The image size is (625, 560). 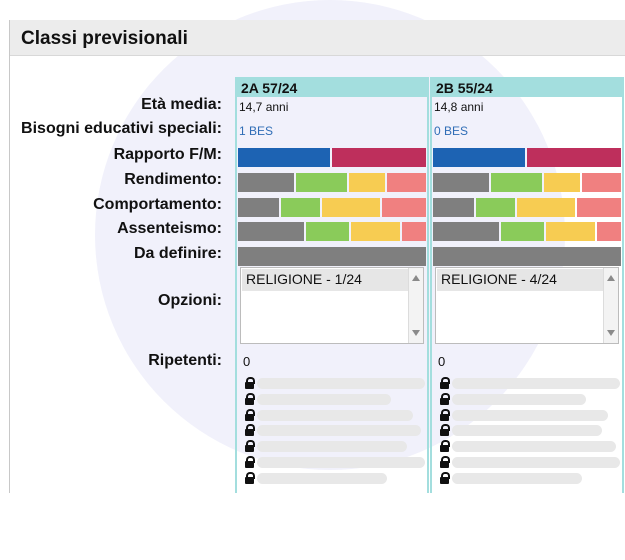 I want to click on page-title: Classi previsionali, so click(x=104, y=38).